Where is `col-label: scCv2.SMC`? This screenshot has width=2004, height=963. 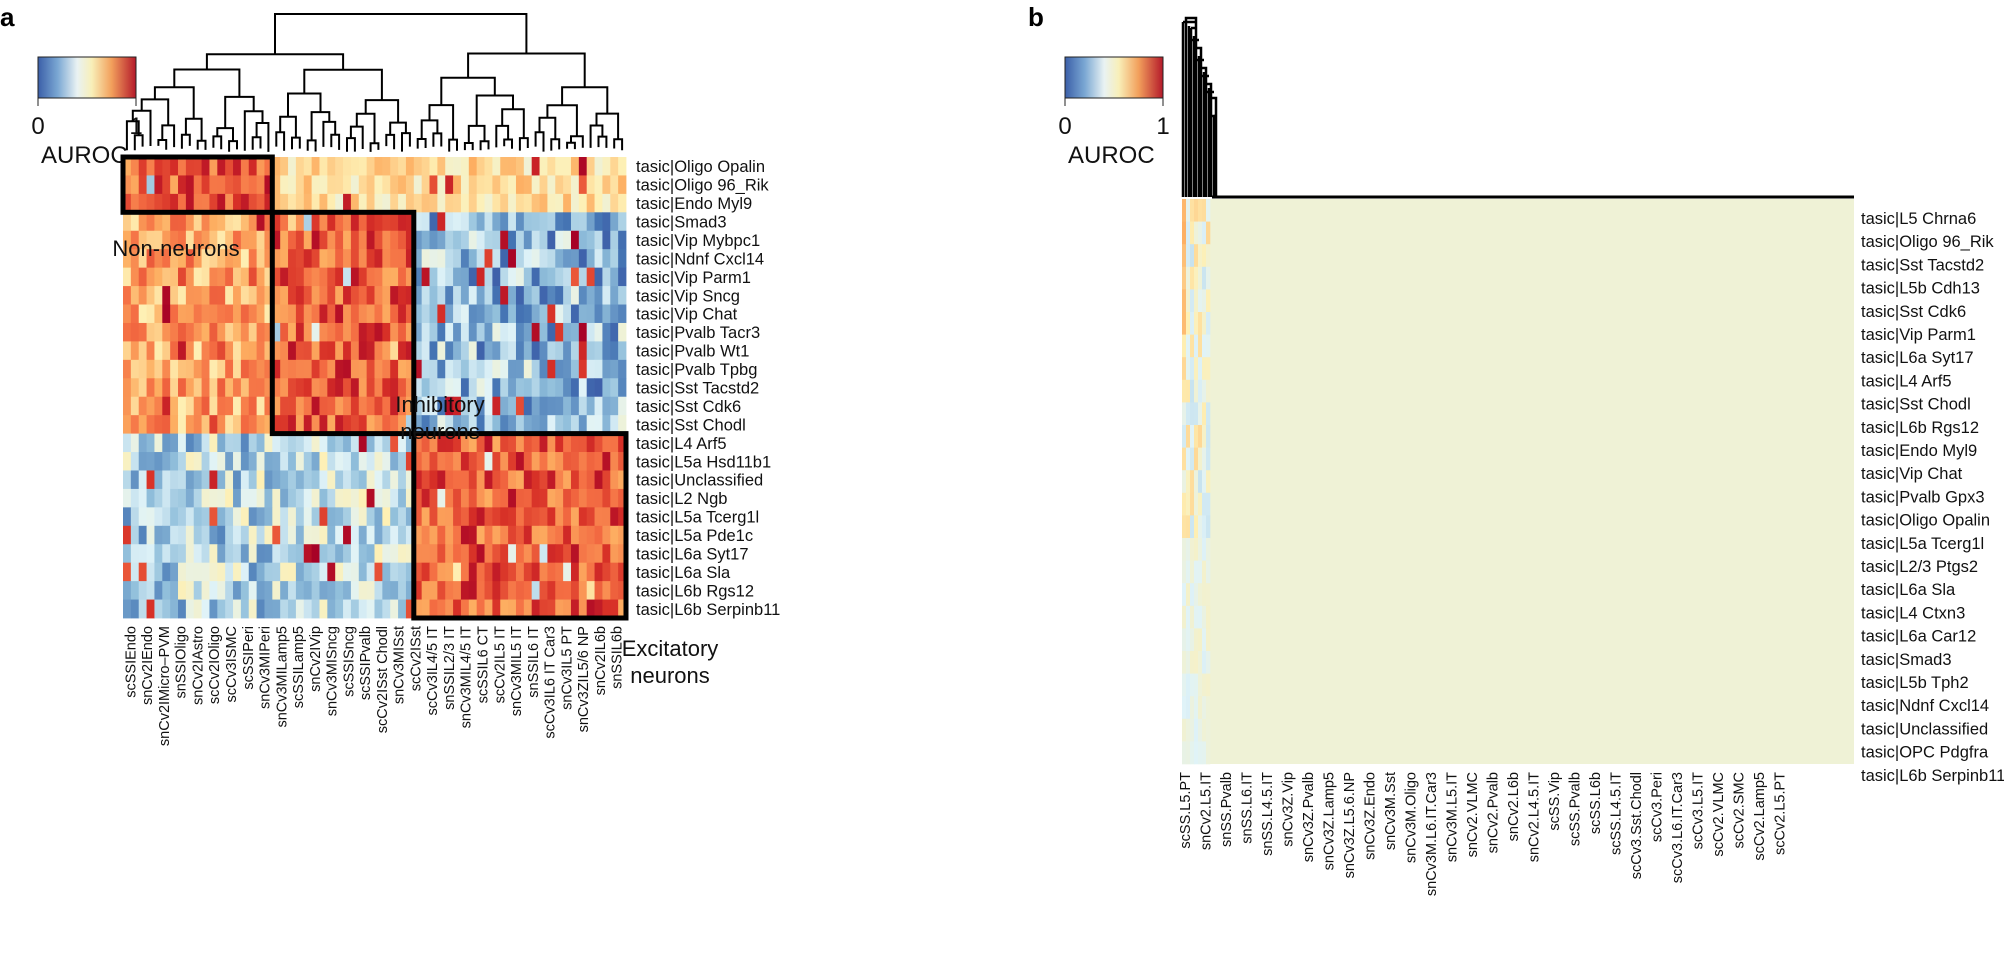 col-label: scCv2.SMC is located at coordinates (1740, 810).